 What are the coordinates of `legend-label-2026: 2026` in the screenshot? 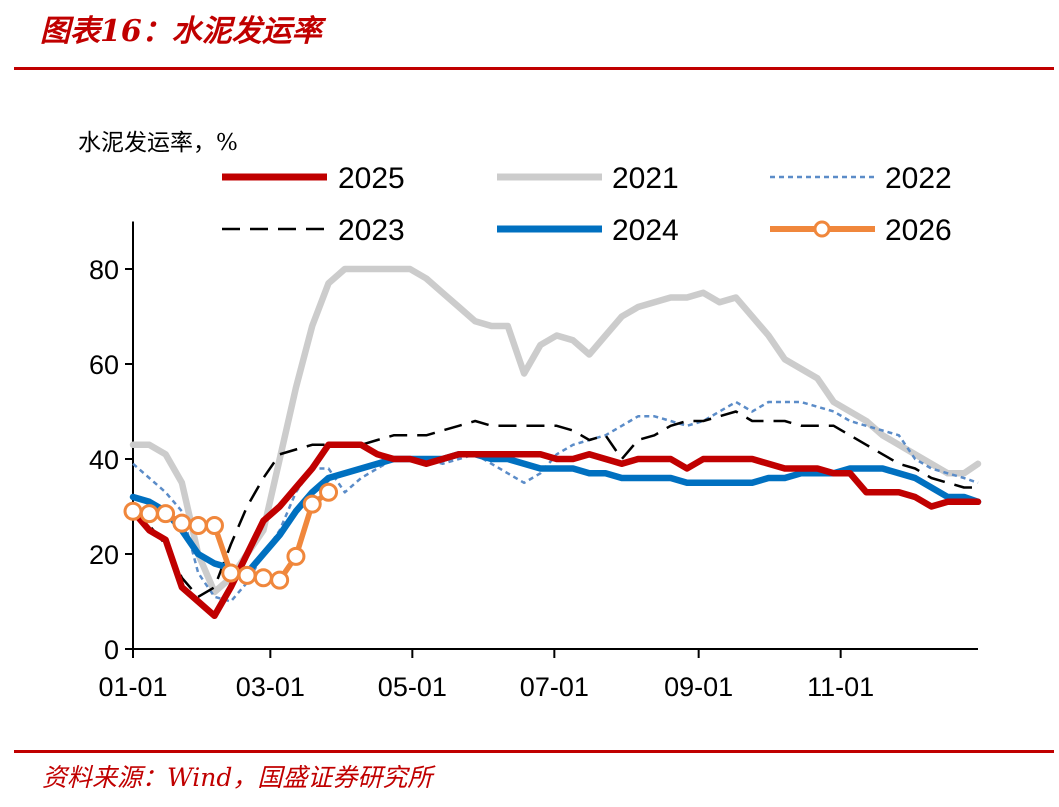 It's located at (918, 230).